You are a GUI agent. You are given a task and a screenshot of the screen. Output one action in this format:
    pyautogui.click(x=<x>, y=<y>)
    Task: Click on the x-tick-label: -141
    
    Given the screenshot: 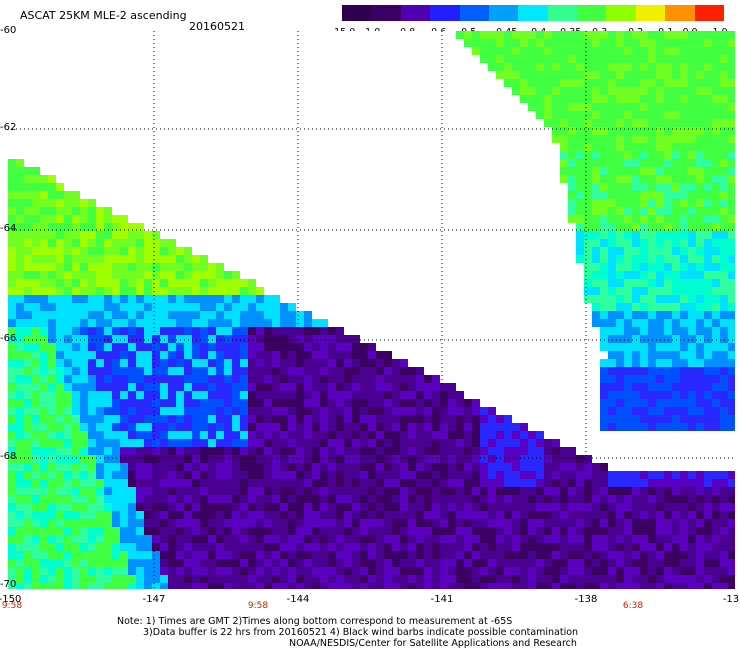 What is the action you would take?
    pyautogui.click(x=442, y=599)
    